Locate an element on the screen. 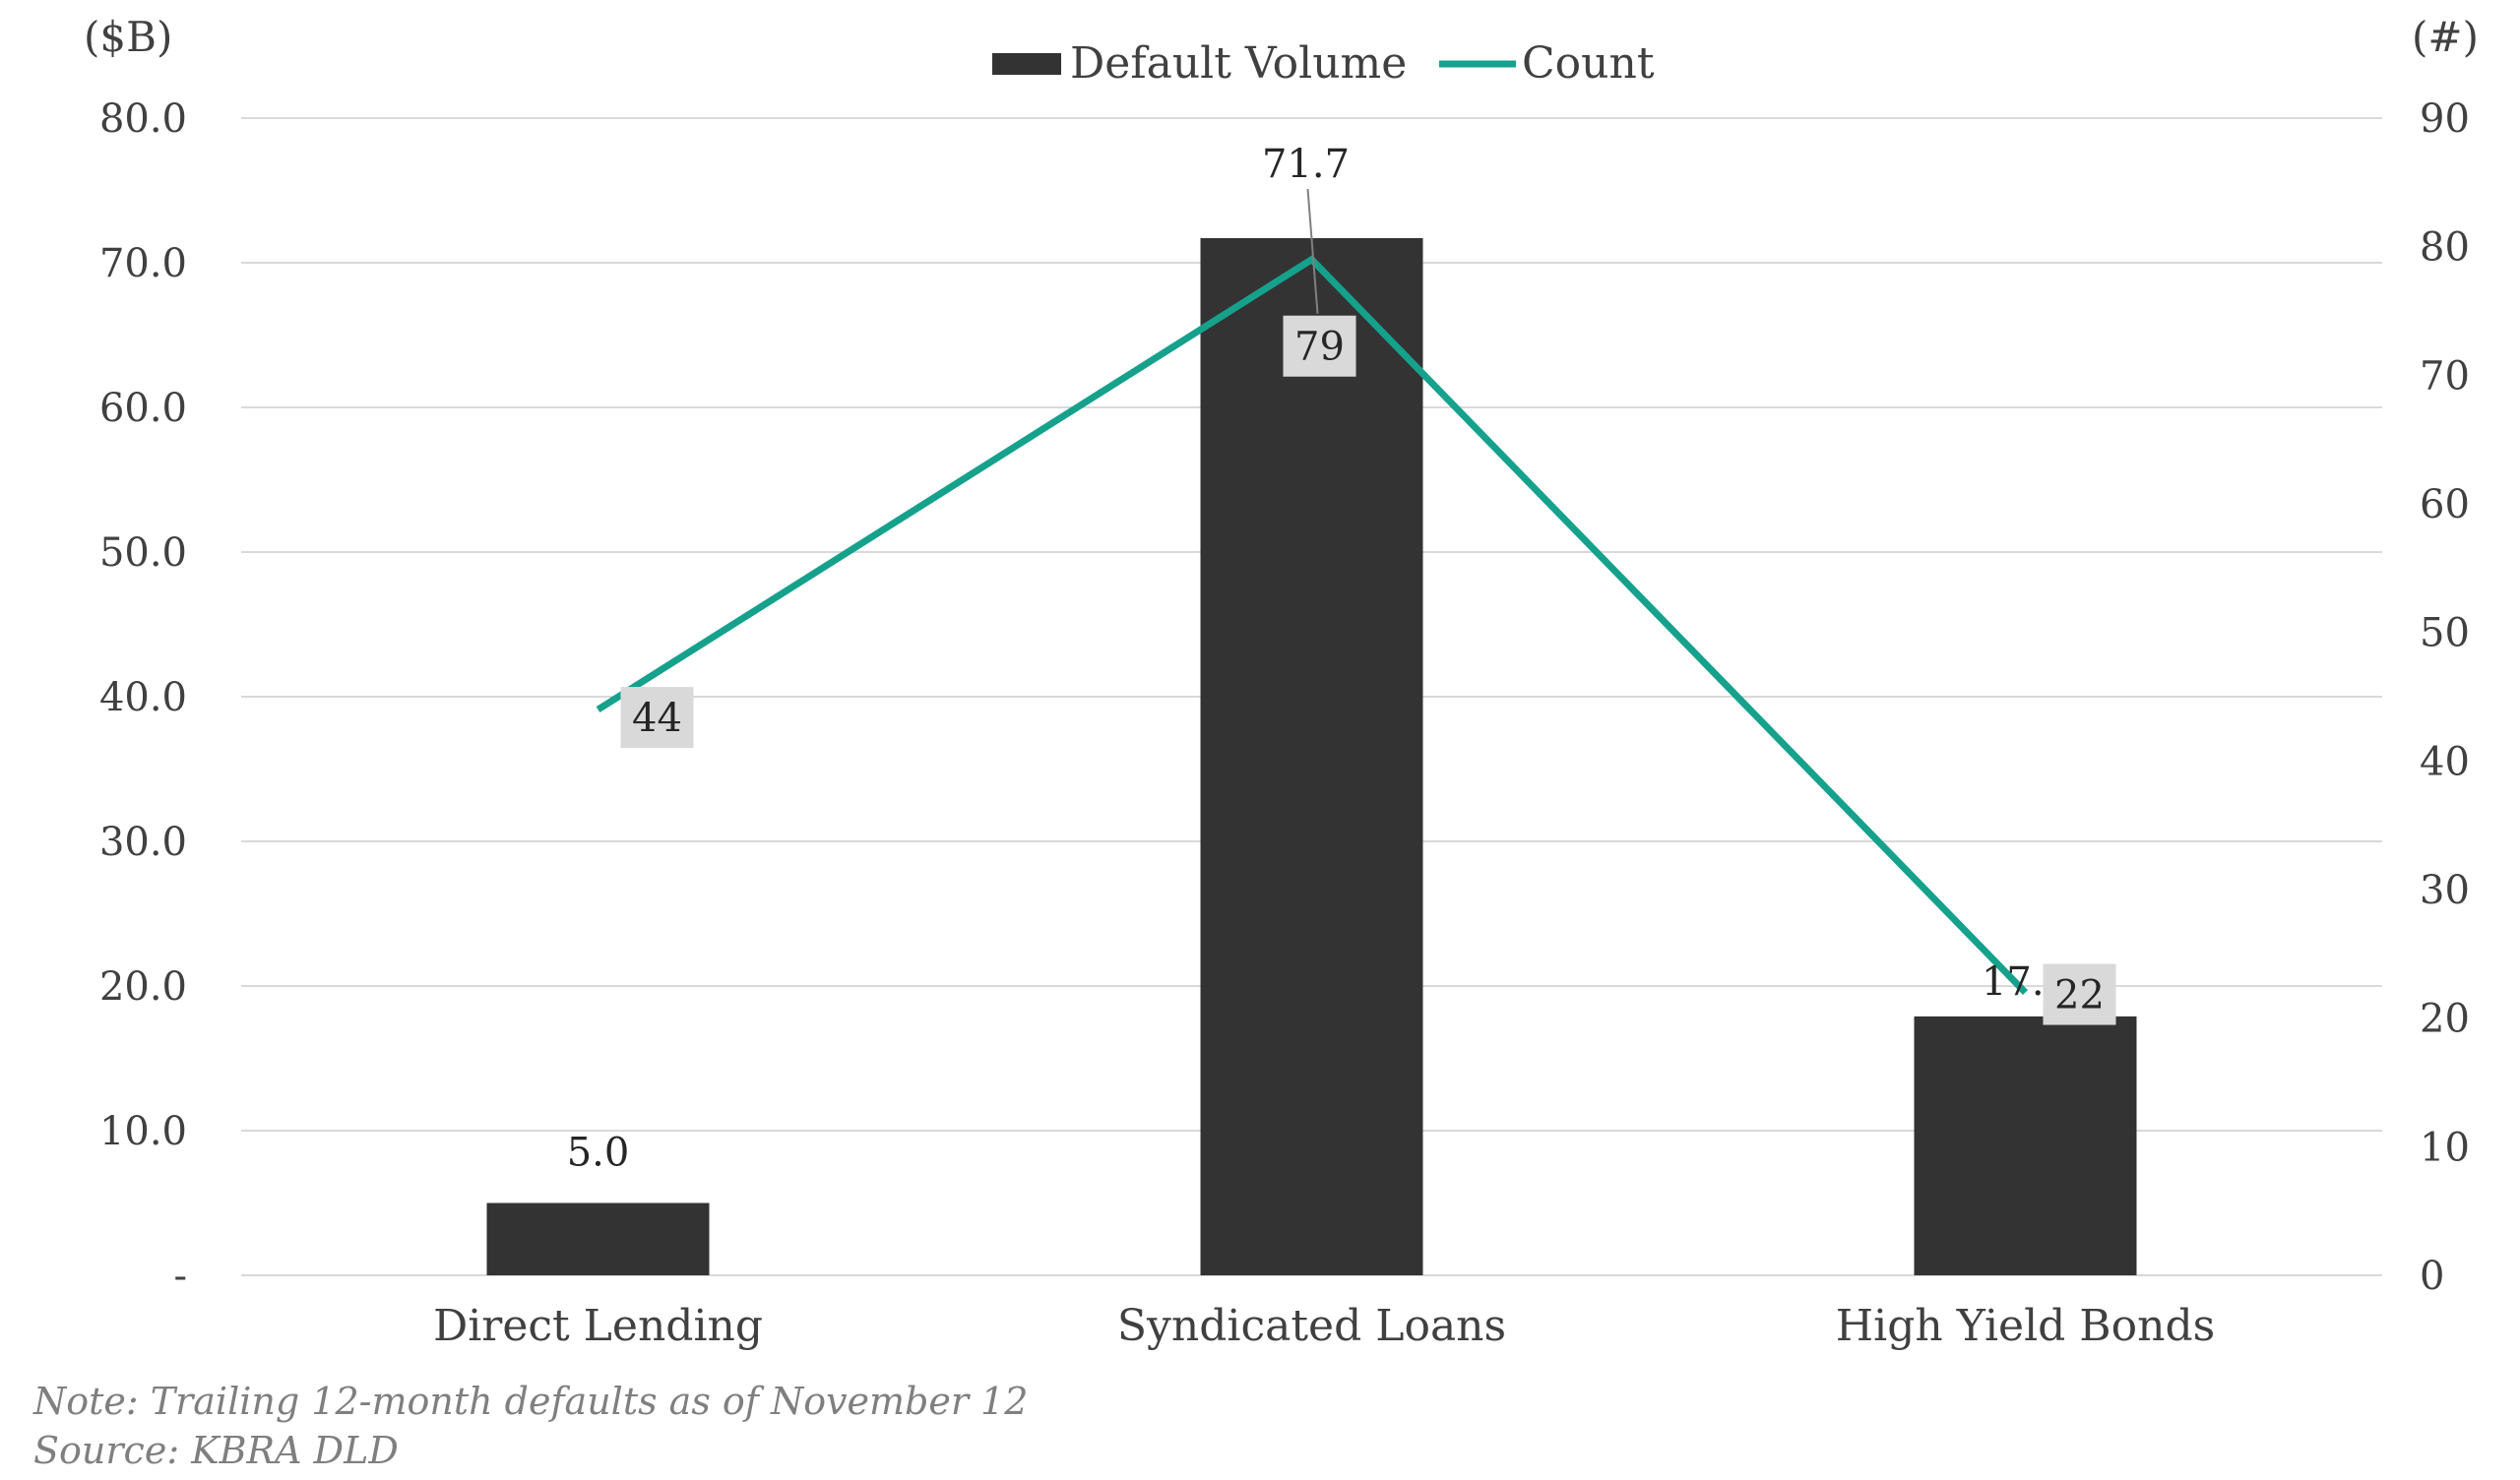 The height and width of the screenshot is (1480, 2520). left-tick-label: 10.0 is located at coordinates (143, 1132).